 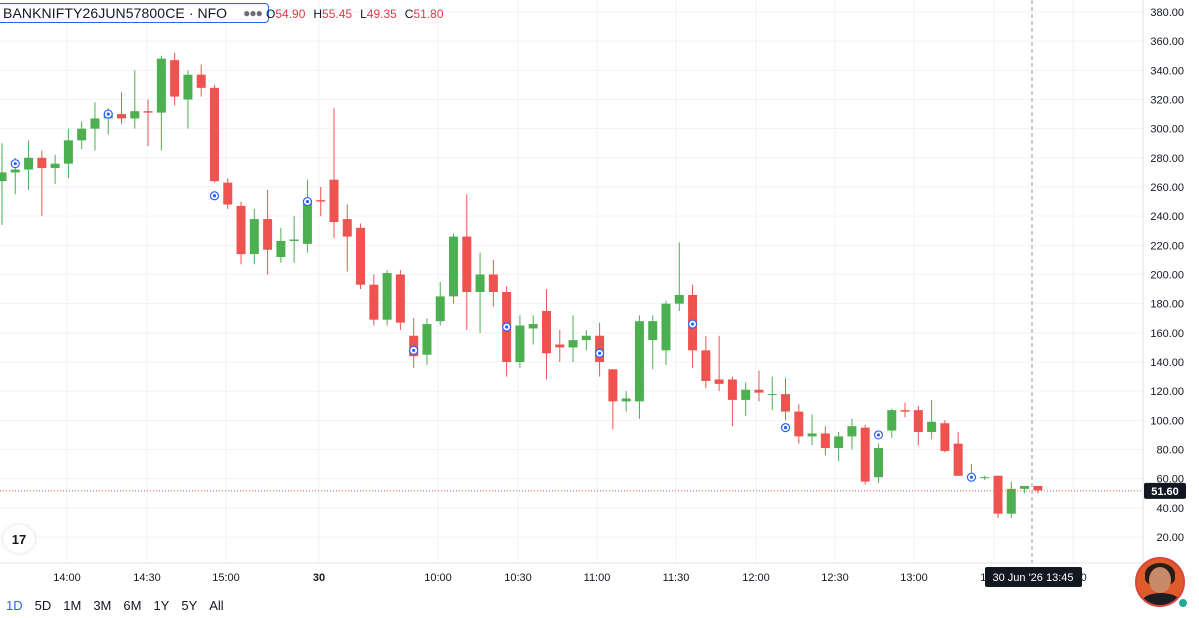 I want to click on range-1m-button: 1M, so click(x=72, y=605).